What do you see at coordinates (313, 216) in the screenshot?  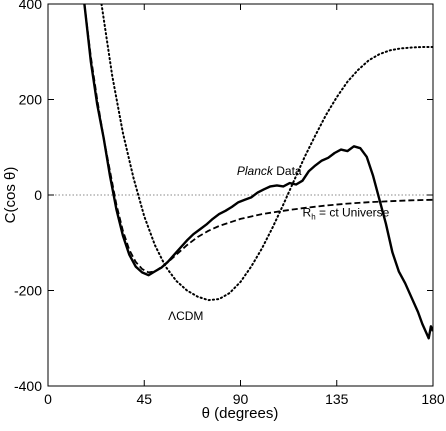 I see `annotation-rh-sub: h` at bounding box center [313, 216].